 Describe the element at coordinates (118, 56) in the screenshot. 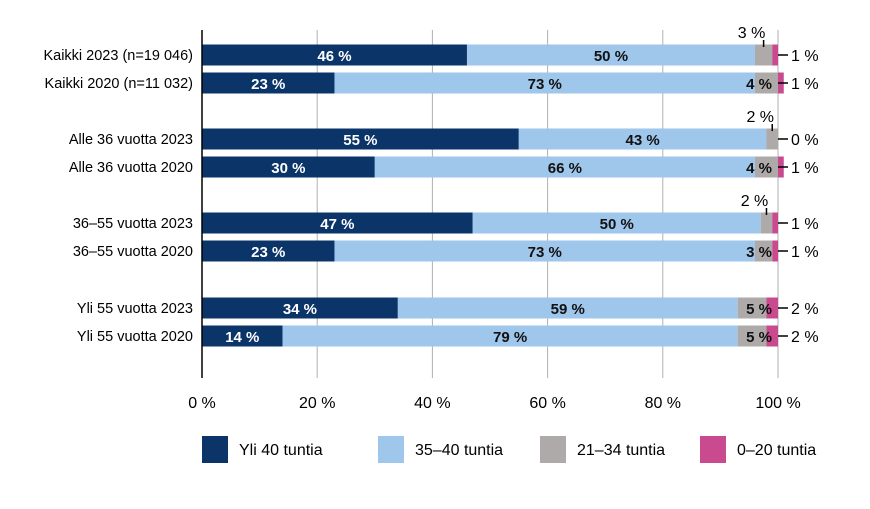

I see `category-label: Kaikki 2023 (n=19 046)` at that location.